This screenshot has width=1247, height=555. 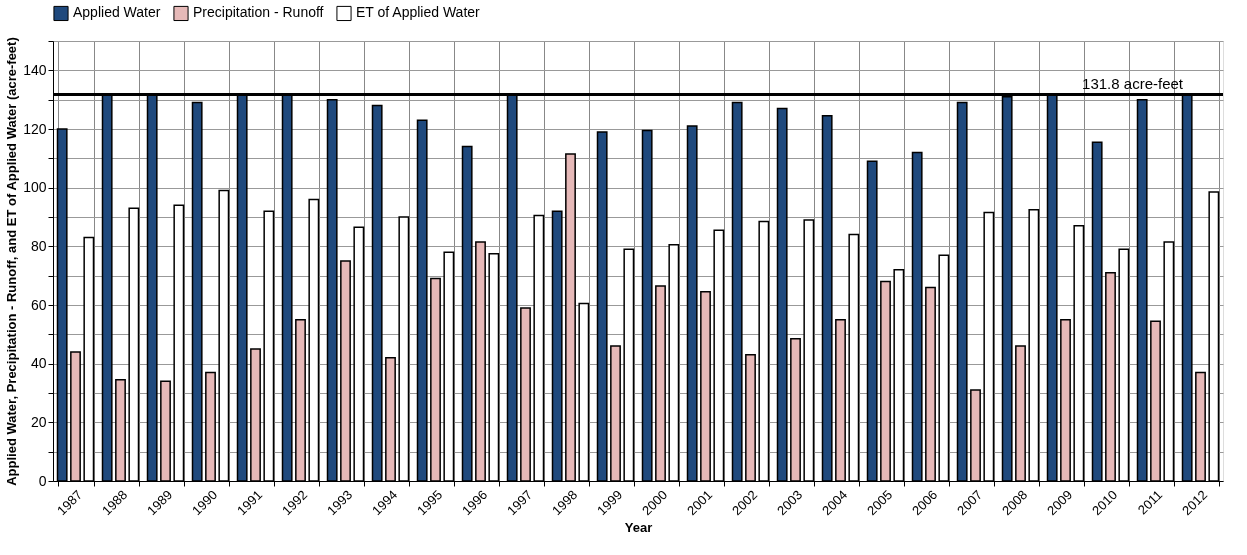 What do you see at coordinates (35, 69) in the screenshot?
I see `y-tick-label: 140` at bounding box center [35, 69].